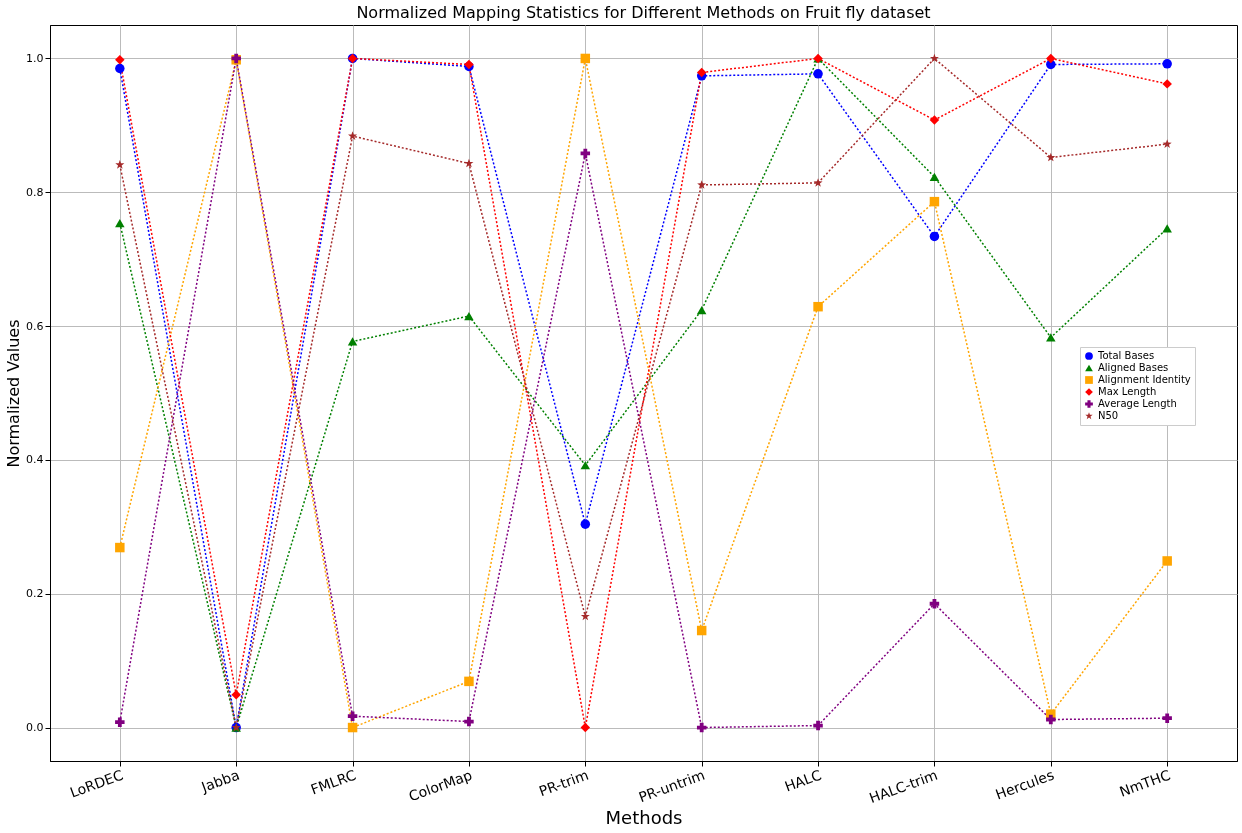  Describe the element at coordinates (220, 781) in the screenshot. I see `x-tick-label: Jabba` at that location.